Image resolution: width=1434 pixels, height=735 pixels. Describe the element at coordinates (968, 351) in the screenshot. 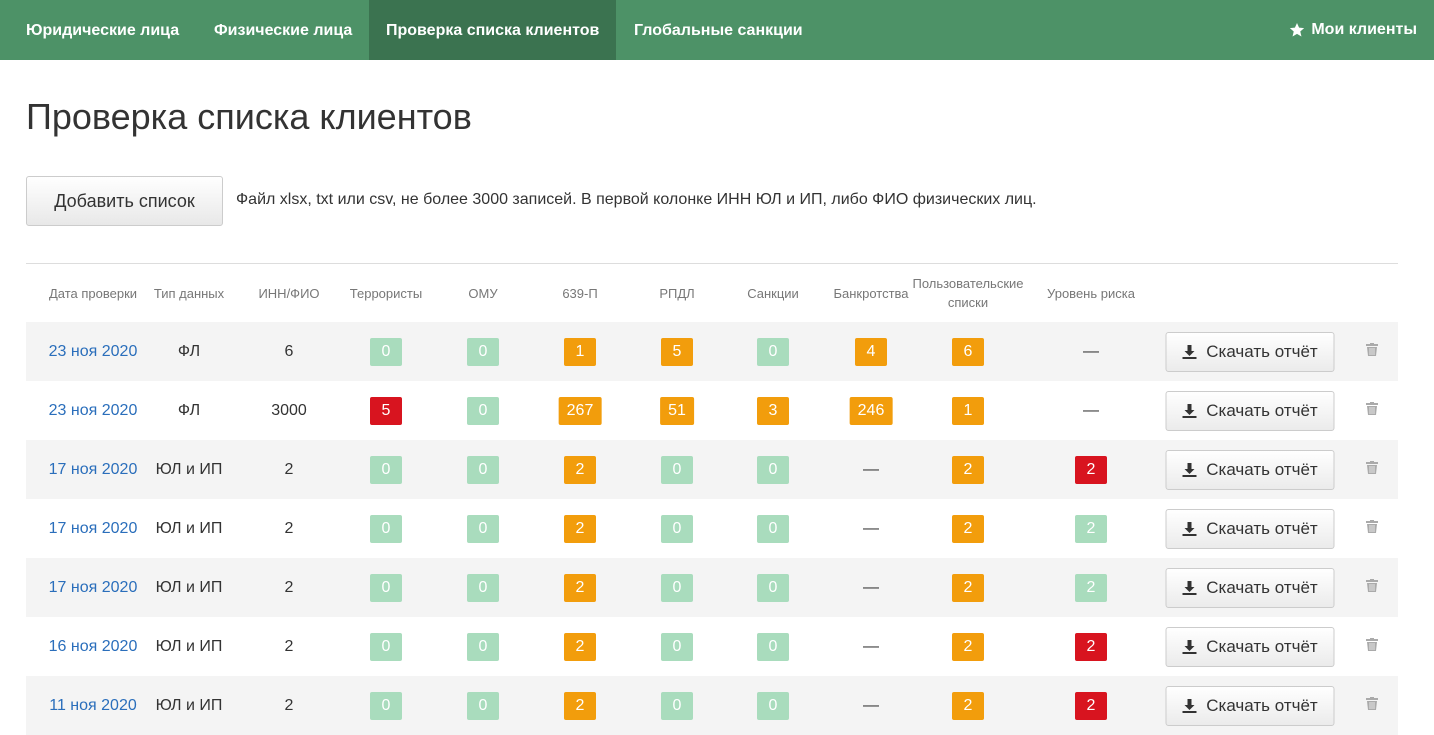

I see `cell: 6` at that location.